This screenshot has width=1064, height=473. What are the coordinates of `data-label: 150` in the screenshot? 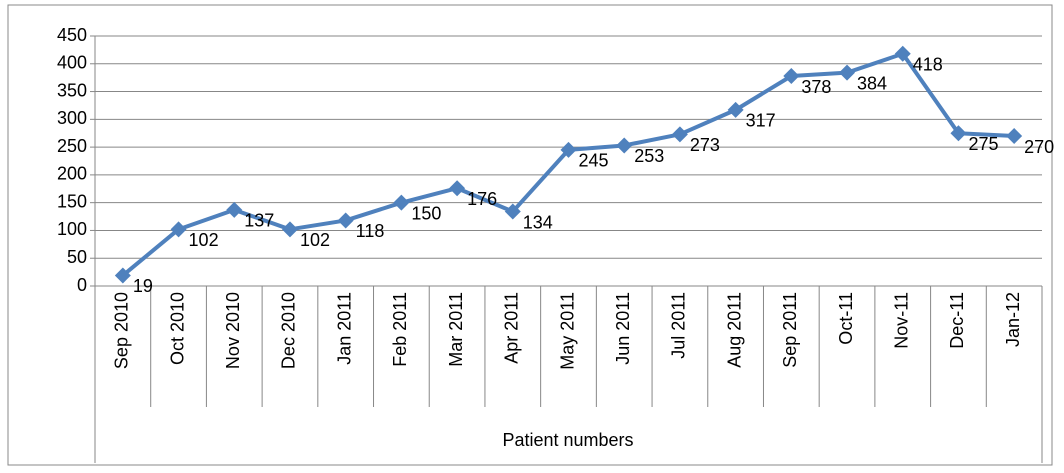 It's located at (426, 213).